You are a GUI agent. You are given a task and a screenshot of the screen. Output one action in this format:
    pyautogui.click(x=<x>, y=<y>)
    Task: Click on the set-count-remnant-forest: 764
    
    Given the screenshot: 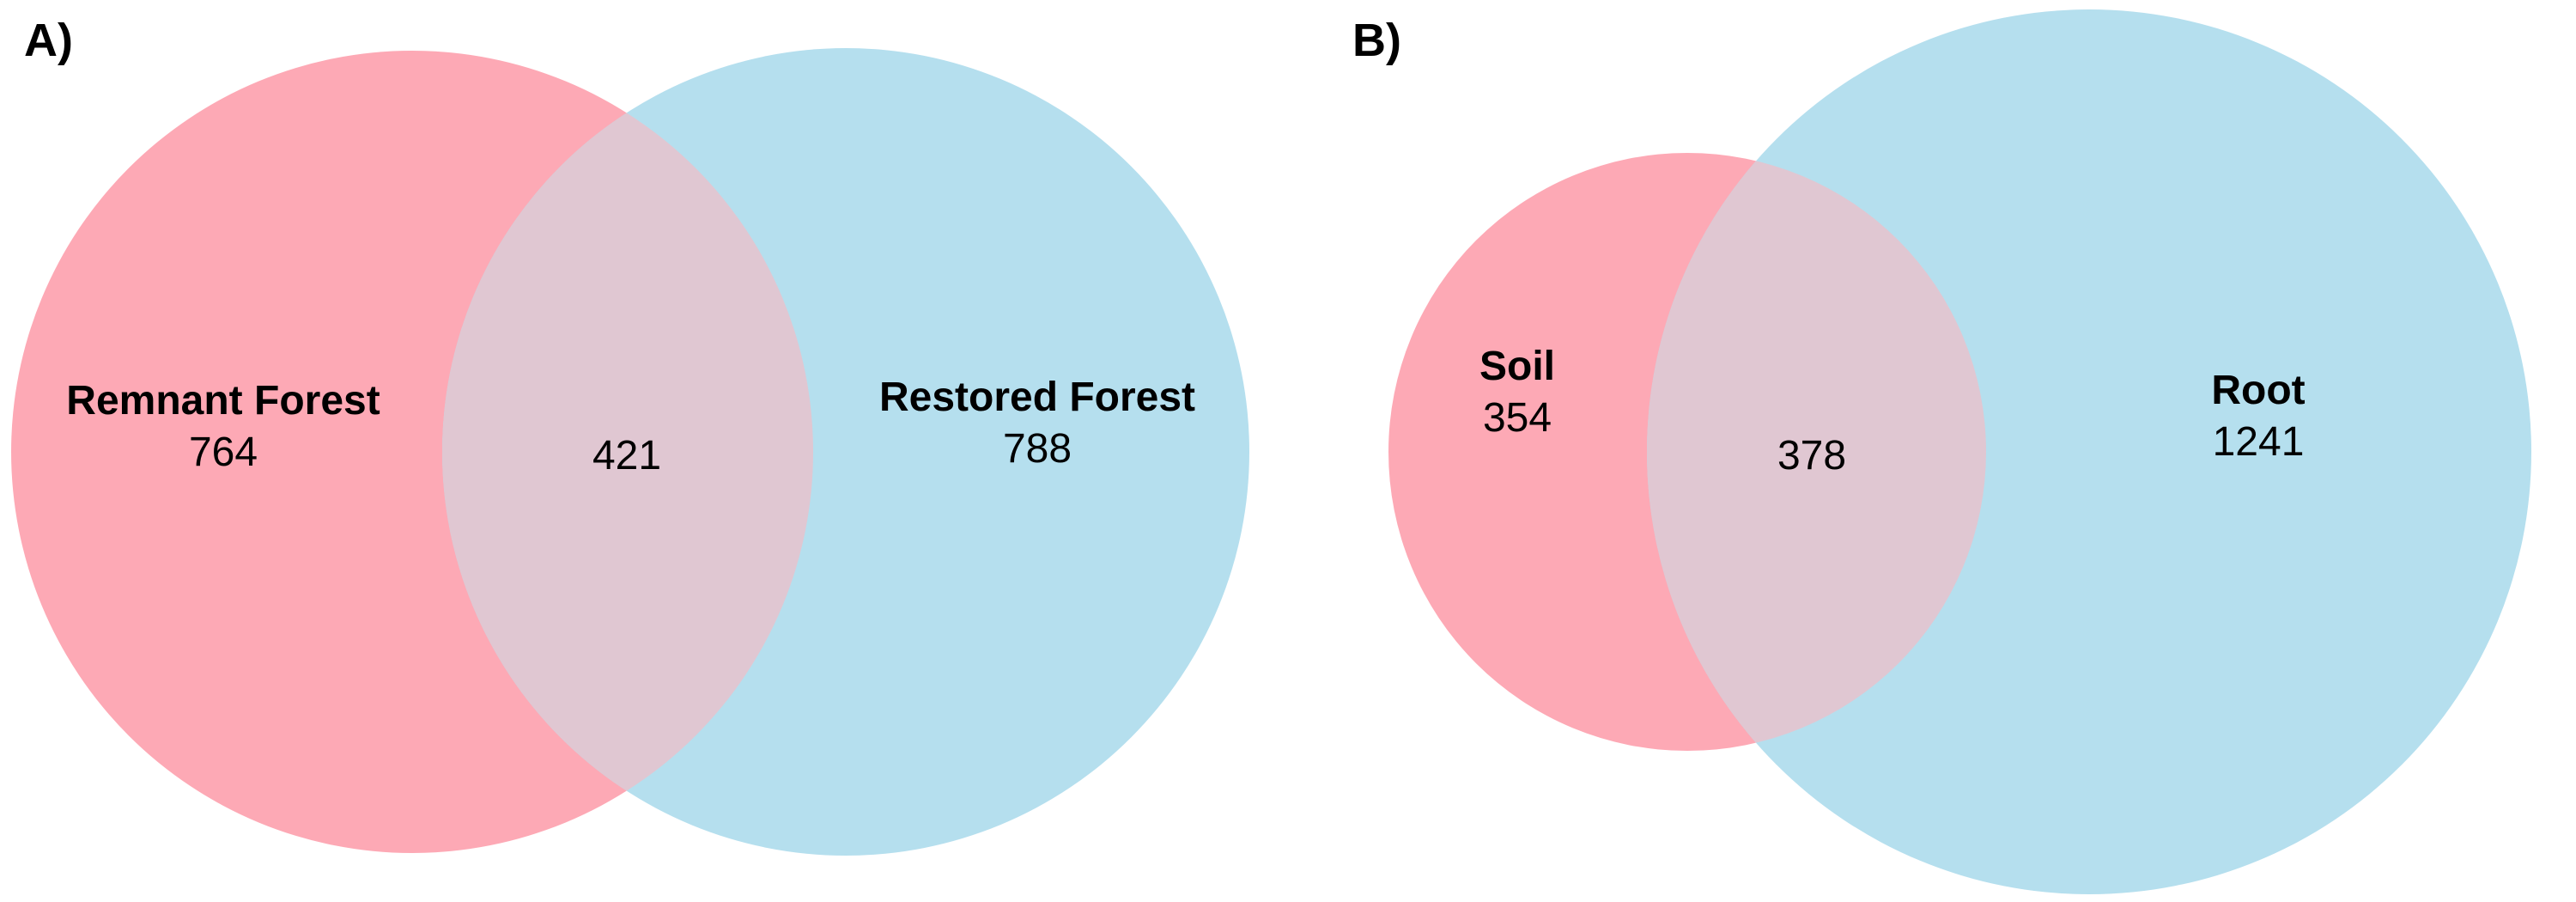 What is the action you would take?
    pyautogui.click(x=223, y=452)
    